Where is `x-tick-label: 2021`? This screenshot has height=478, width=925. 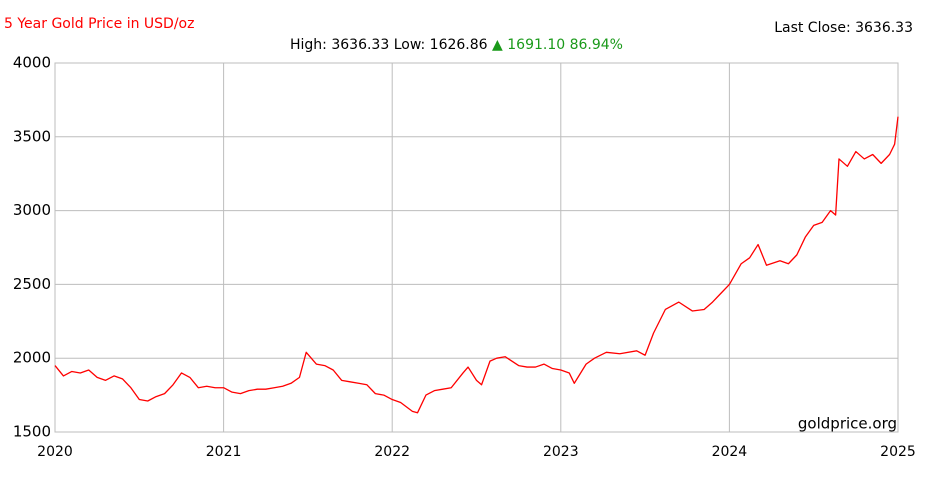
x-tick-label: 2021 is located at coordinates (224, 452).